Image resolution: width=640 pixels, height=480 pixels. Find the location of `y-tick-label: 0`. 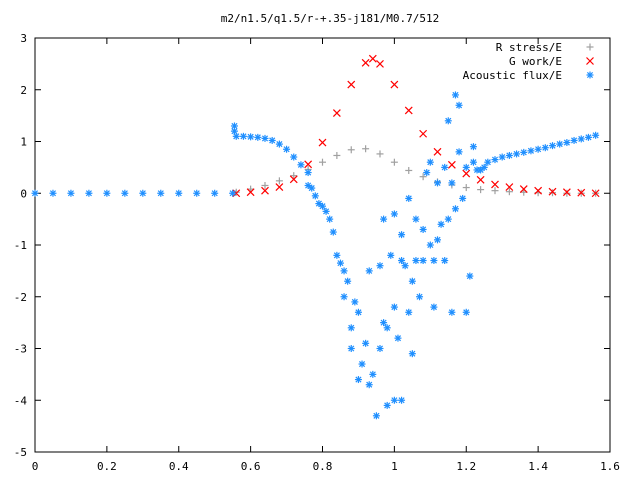

y-tick-label: 0 is located at coordinates (23, 193).